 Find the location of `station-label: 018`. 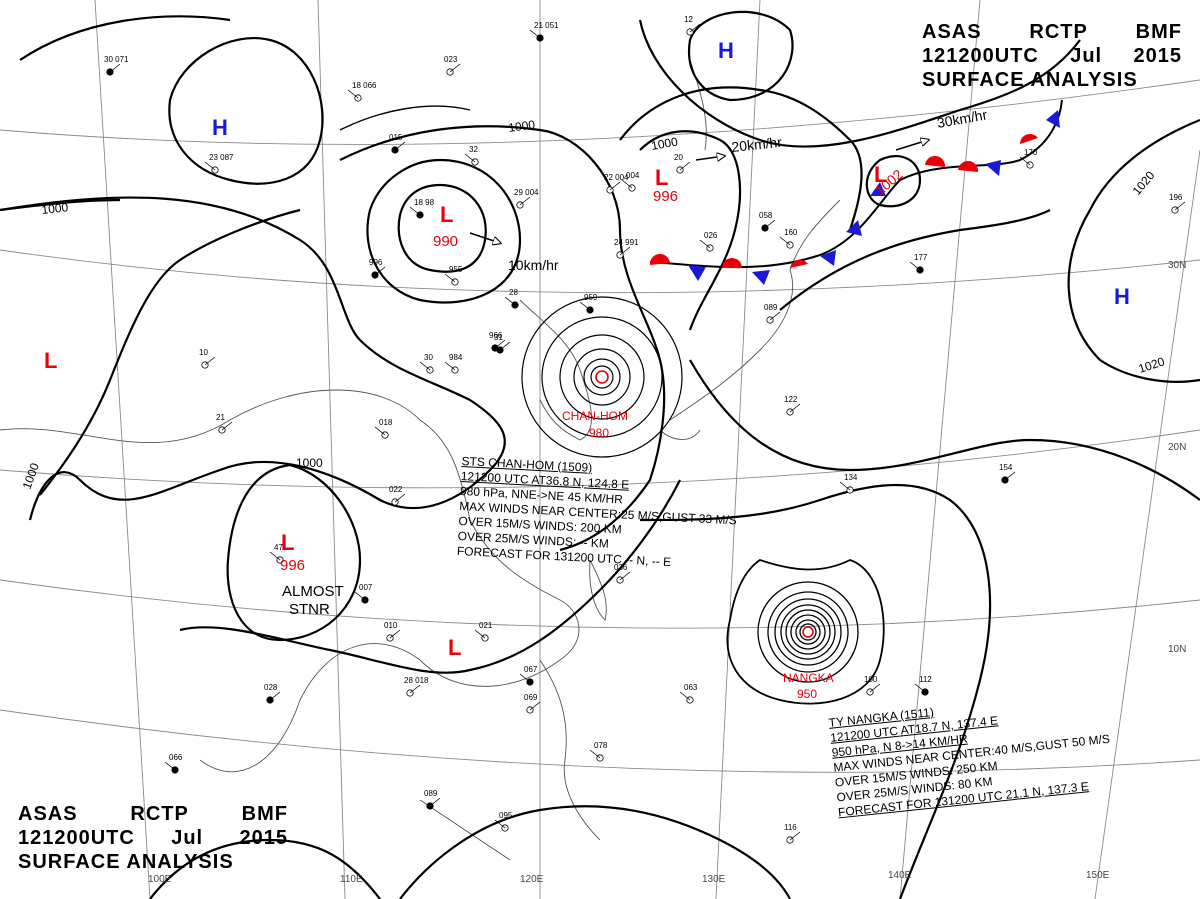

station-label: 018 is located at coordinates (386, 422).